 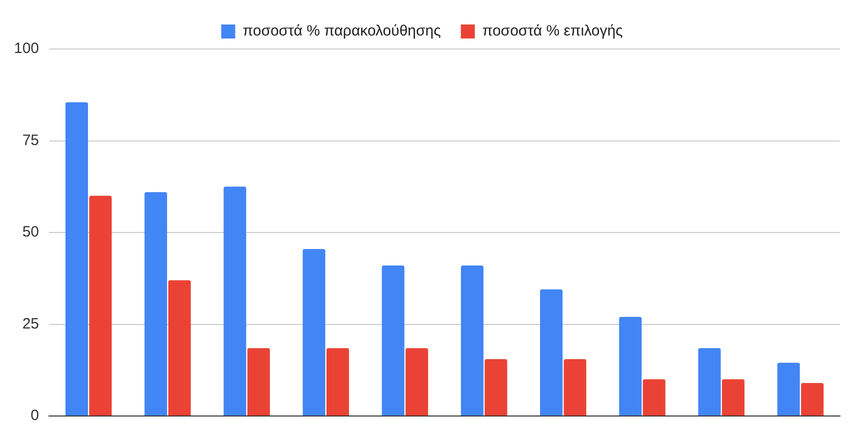 What do you see at coordinates (31, 232) in the screenshot?
I see `y-tick-label: 50` at bounding box center [31, 232].